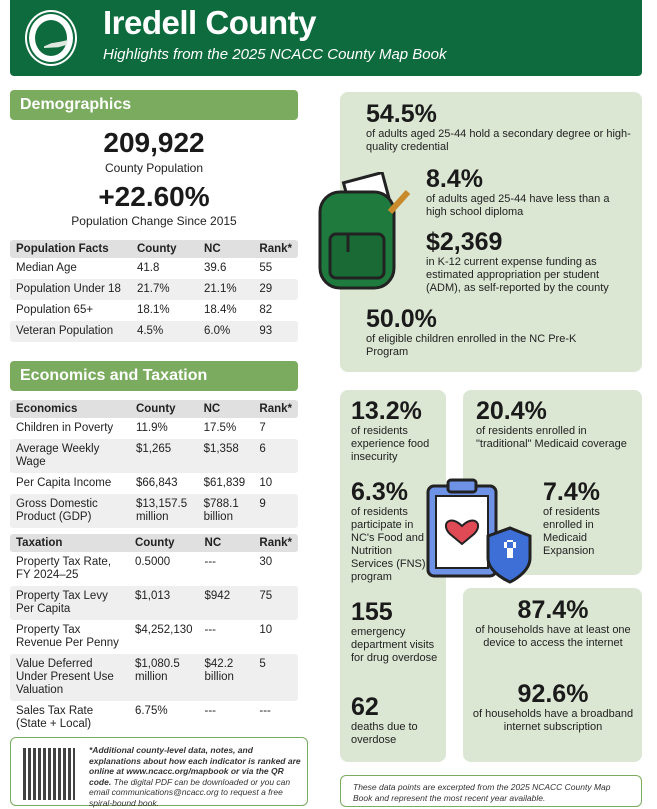  I want to click on internet-panel, so click(552, 675).